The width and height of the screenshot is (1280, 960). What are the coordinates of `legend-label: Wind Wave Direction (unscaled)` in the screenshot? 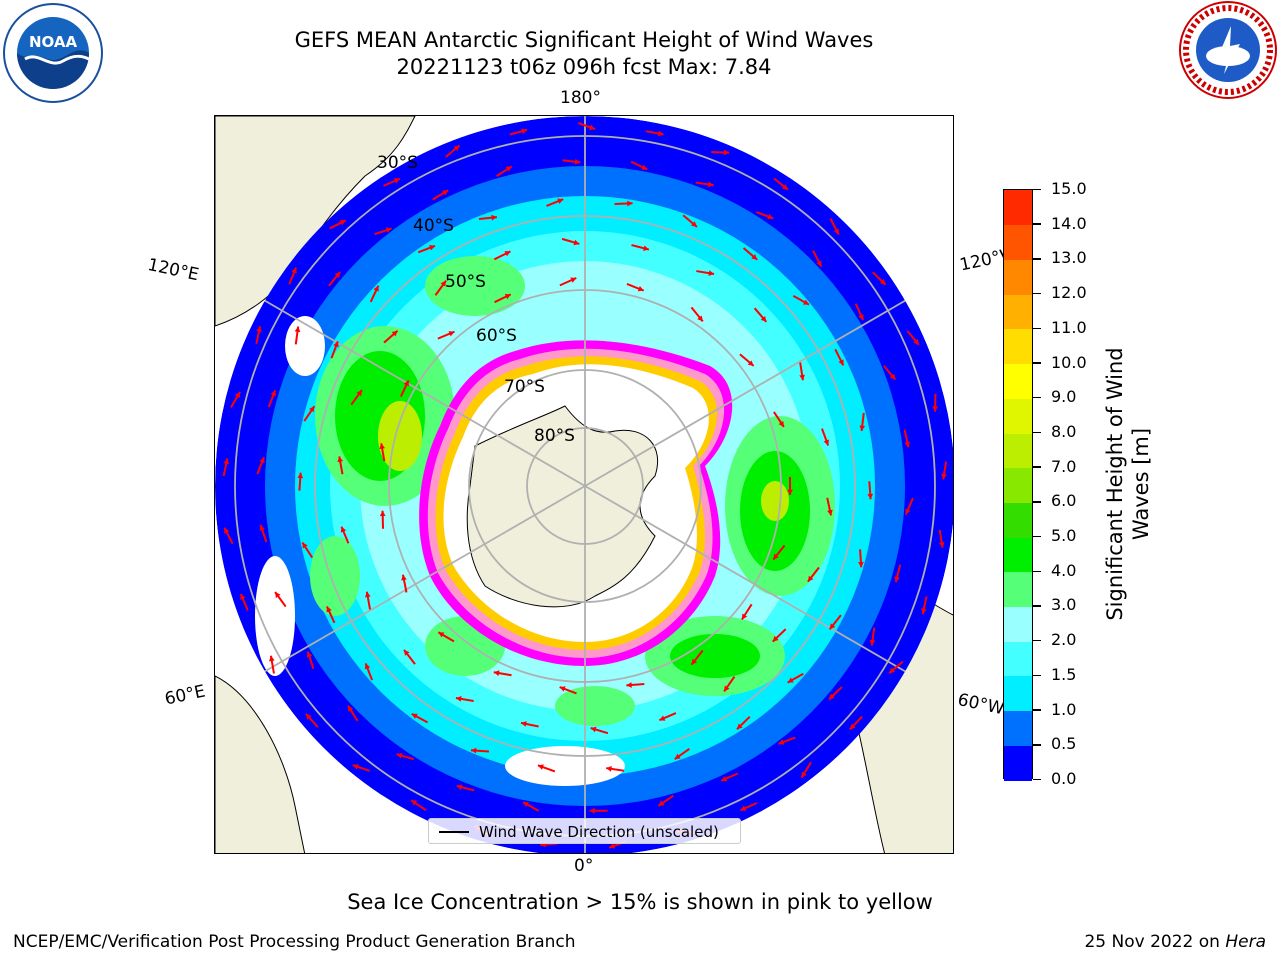 It's located at (599, 832).